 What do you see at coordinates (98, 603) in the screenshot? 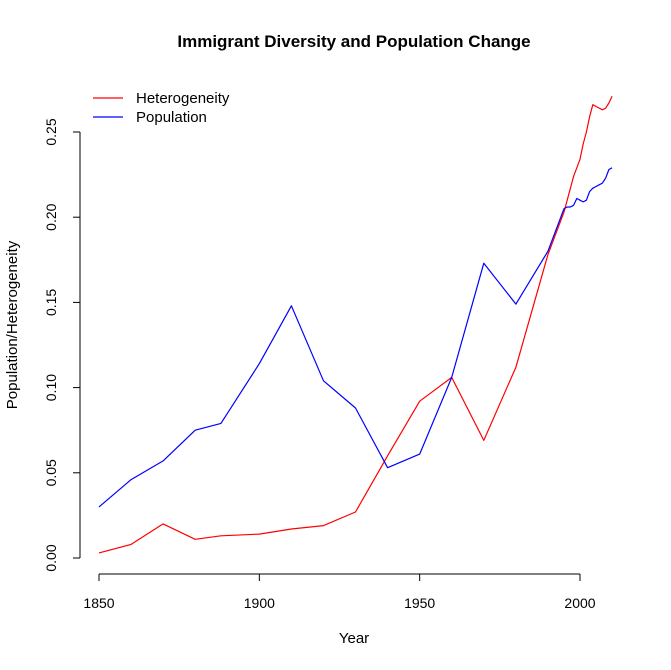
I see `x-tick-label: 1850` at bounding box center [98, 603].